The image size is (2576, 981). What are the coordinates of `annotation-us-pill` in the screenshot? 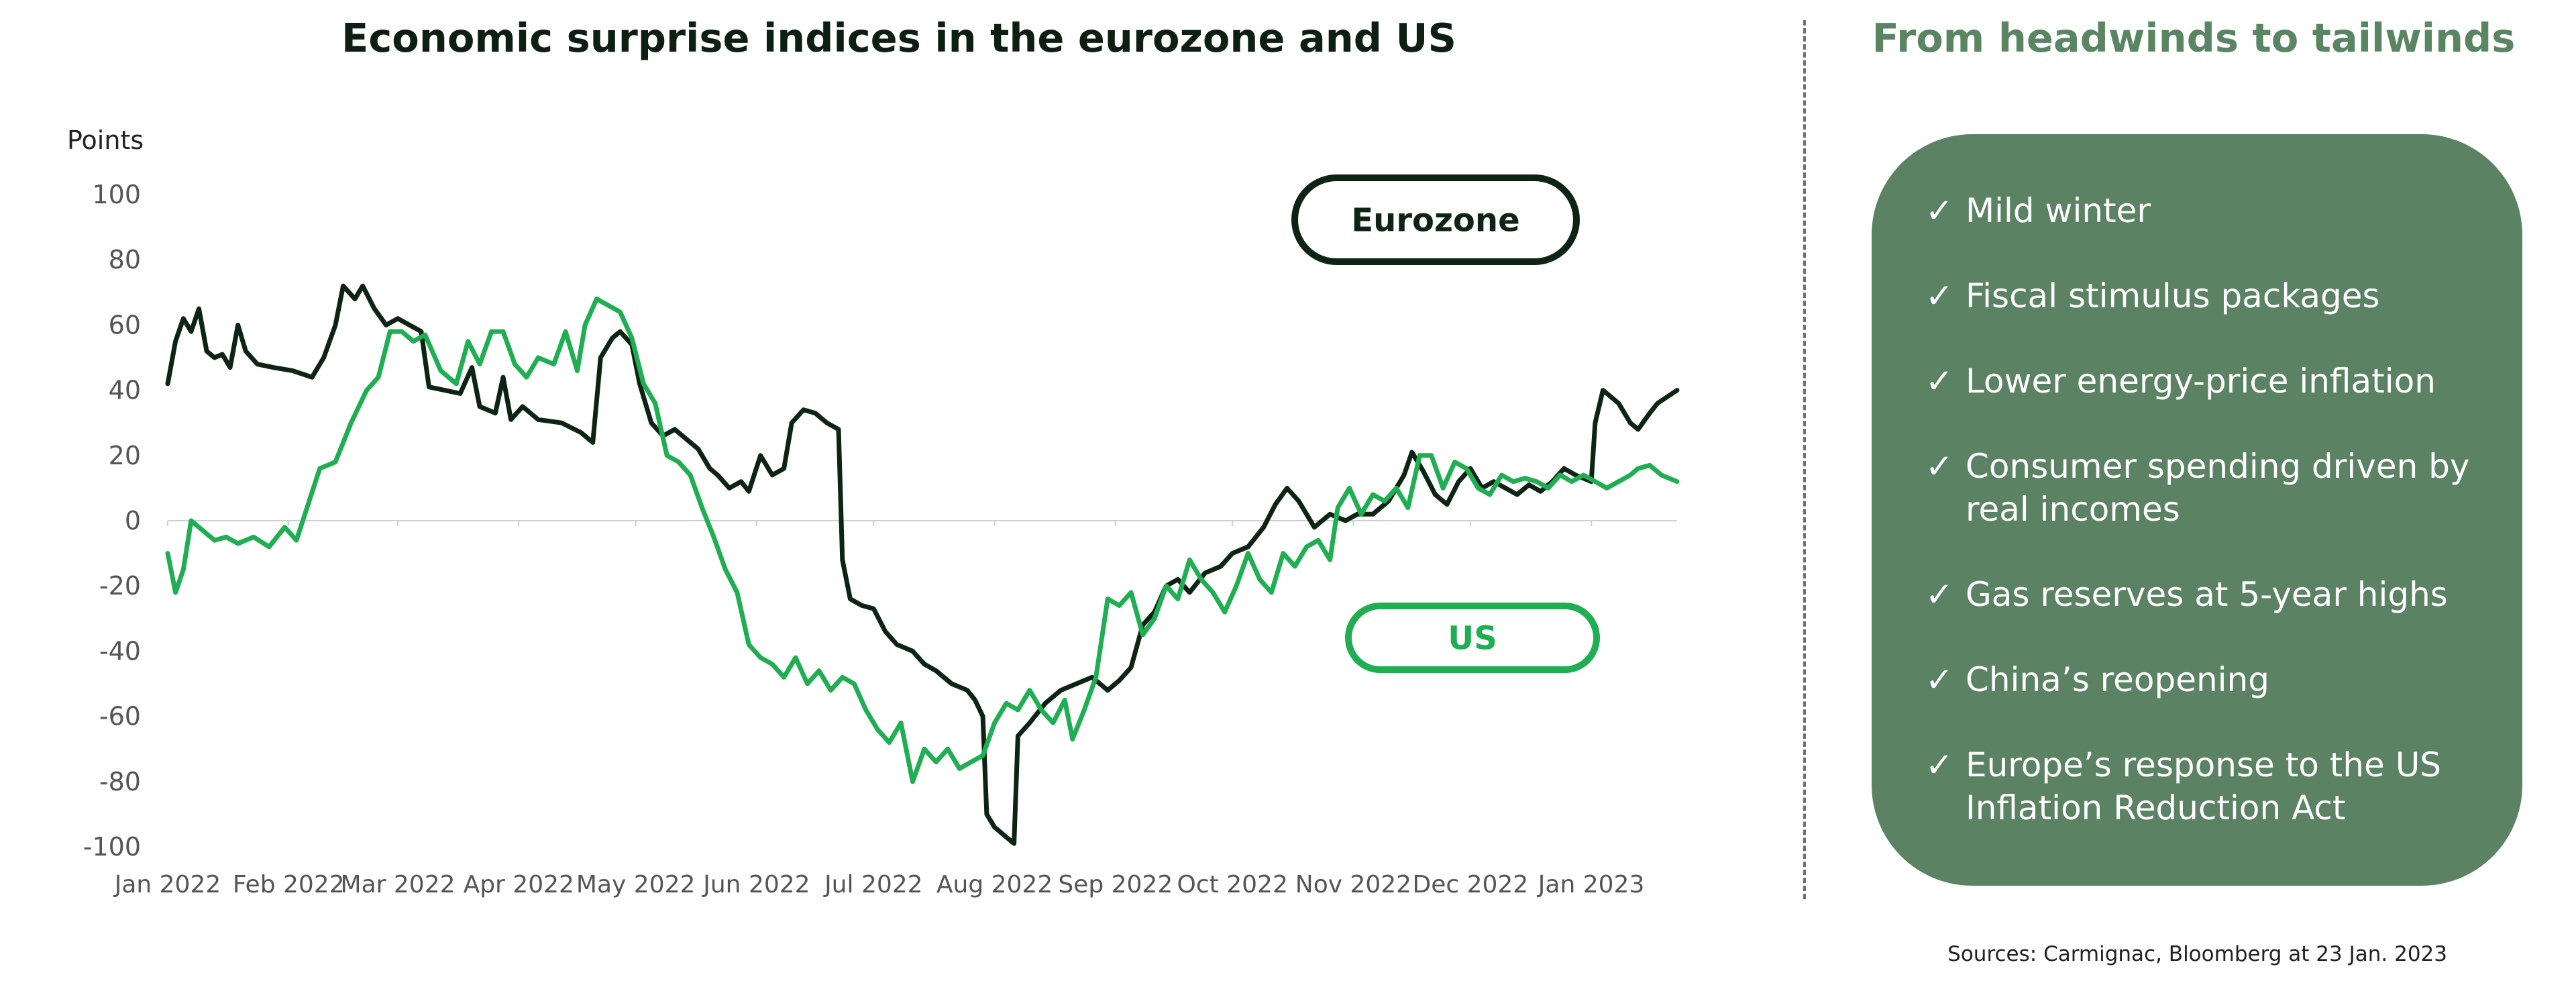 It's located at (1472, 638).